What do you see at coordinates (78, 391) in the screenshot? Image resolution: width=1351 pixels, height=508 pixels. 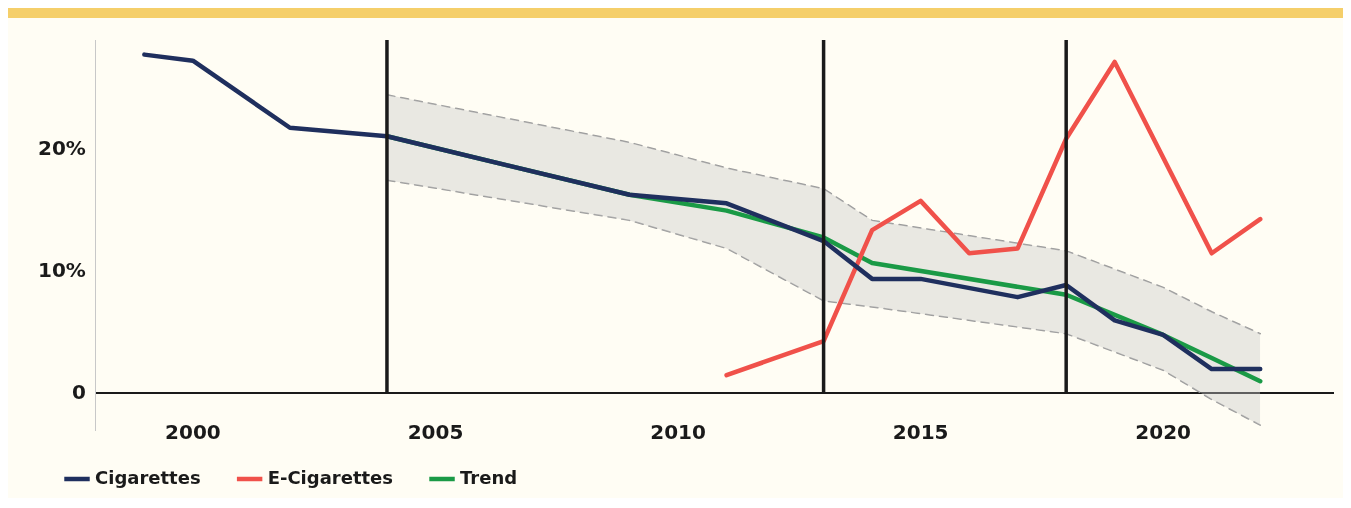 I see `y-tick-label: 0` at bounding box center [78, 391].